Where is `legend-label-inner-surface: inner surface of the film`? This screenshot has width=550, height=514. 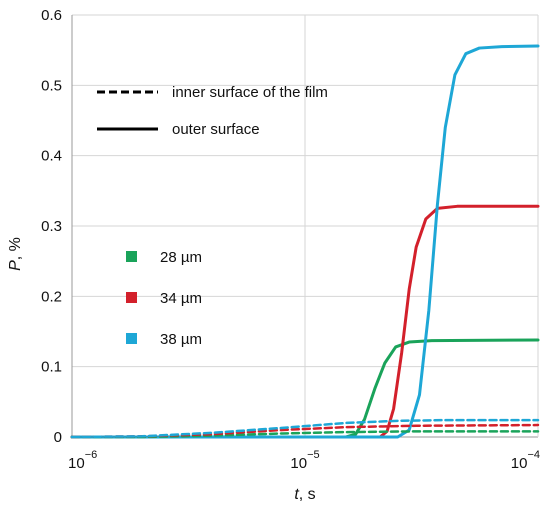 legend-label-inner-surface: inner surface of the film is located at coordinates (250, 92).